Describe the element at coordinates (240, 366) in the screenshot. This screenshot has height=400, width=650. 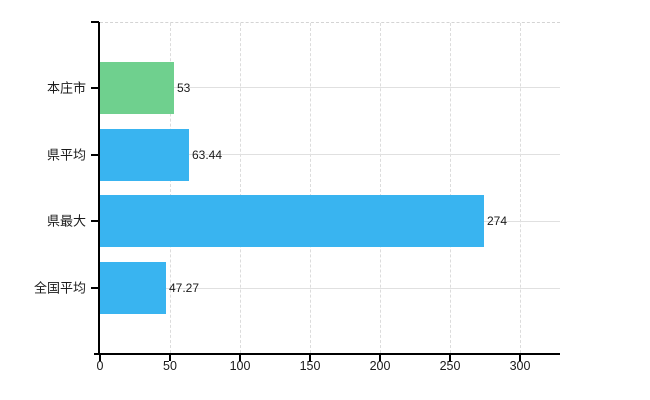
I see `x-tick-label-100: 100` at that location.